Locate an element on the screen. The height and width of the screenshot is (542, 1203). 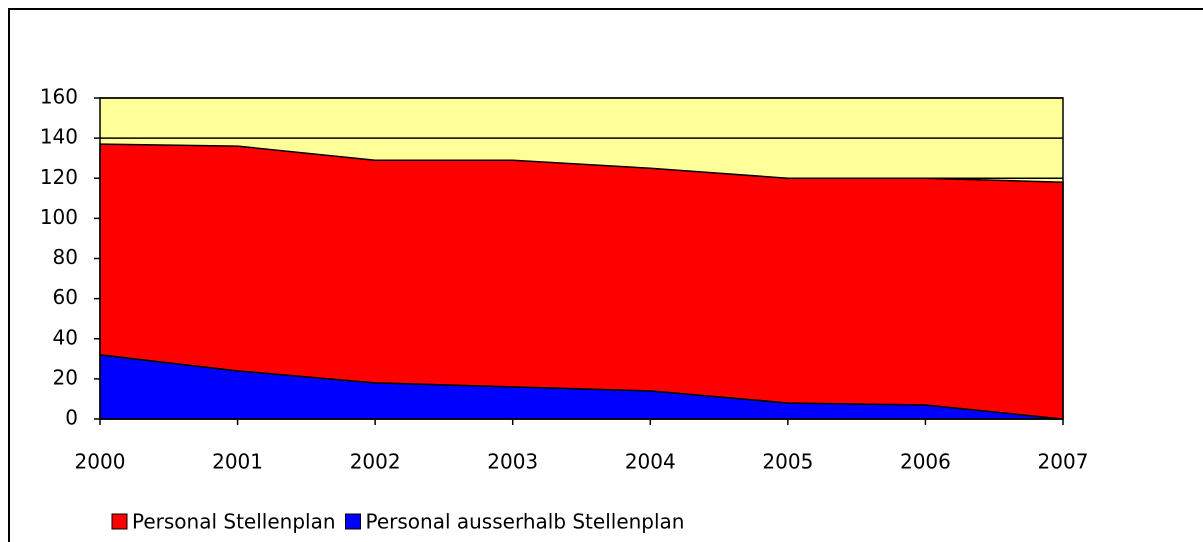
y-tick-label: 140 is located at coordinates (59, 137).